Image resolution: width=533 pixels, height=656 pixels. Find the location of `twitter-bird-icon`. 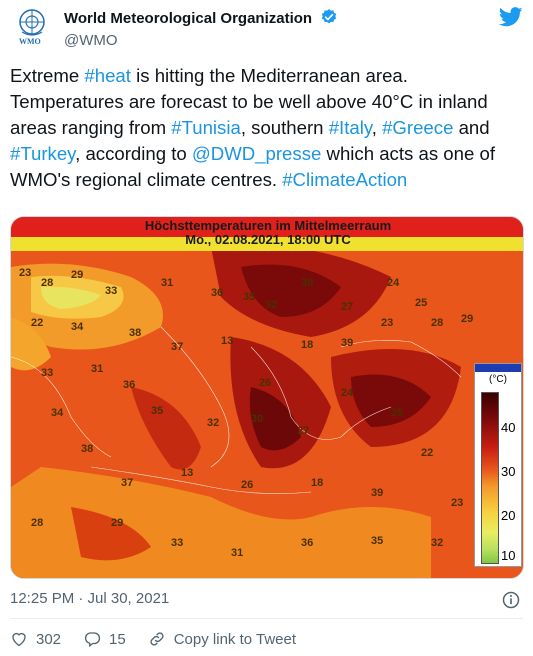

twitter-bird-icon is located at coordinates (511, 17).